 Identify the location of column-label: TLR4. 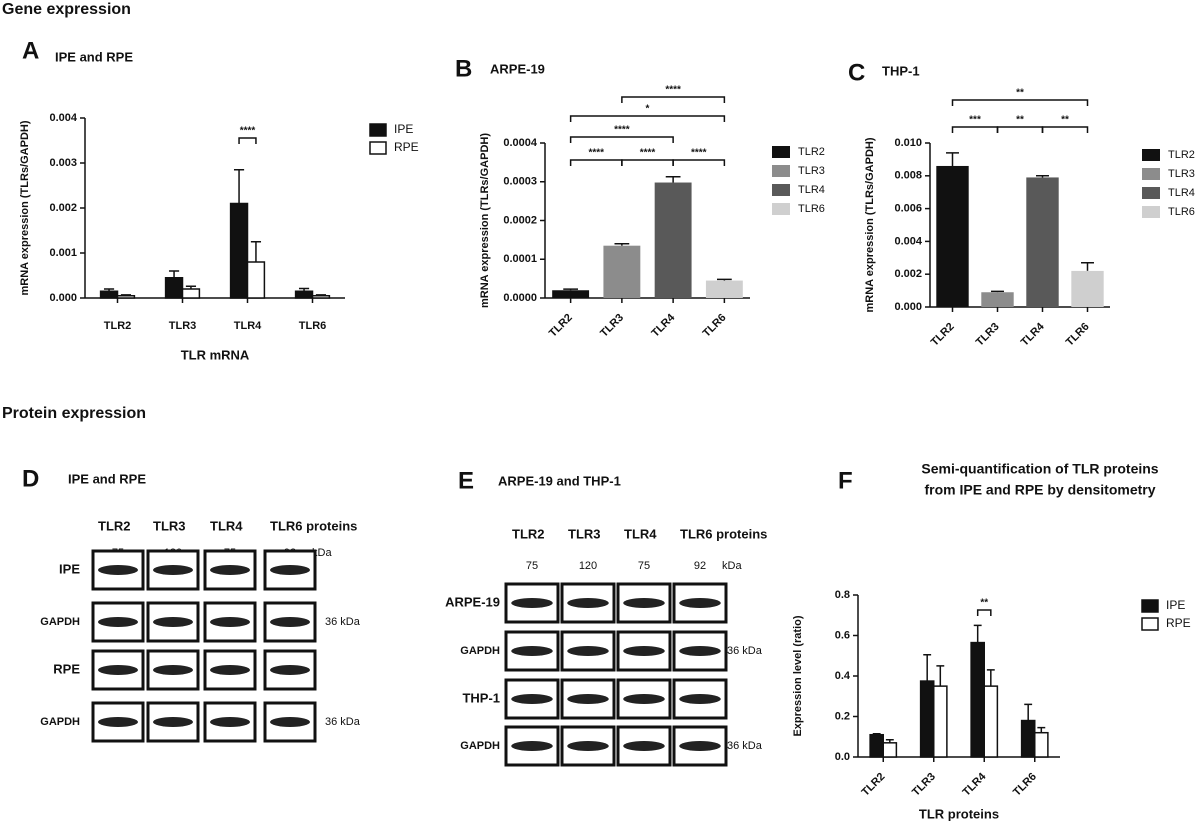
(226, 525).